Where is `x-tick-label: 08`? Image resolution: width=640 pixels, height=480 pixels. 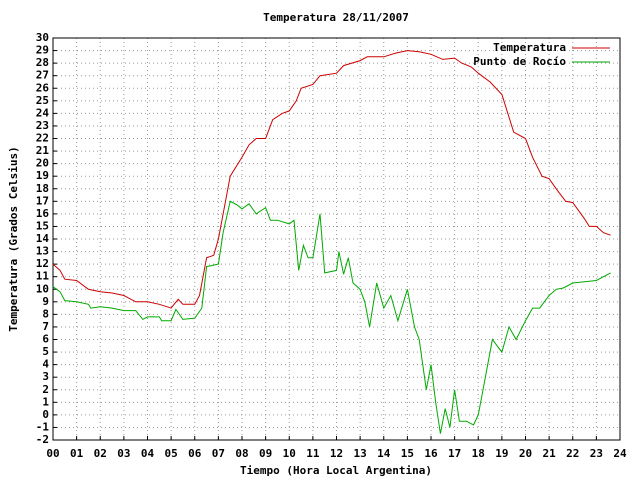
x-tick-label: 08 is located at coordinates (241, 453).